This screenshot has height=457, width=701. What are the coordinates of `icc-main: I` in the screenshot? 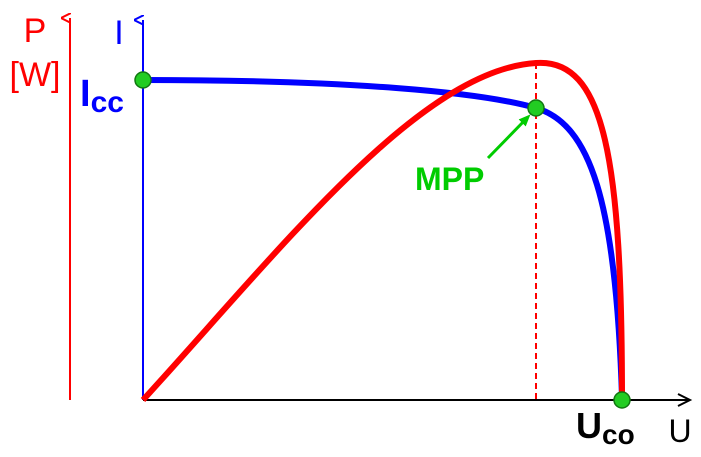 It's located at (85, 94).